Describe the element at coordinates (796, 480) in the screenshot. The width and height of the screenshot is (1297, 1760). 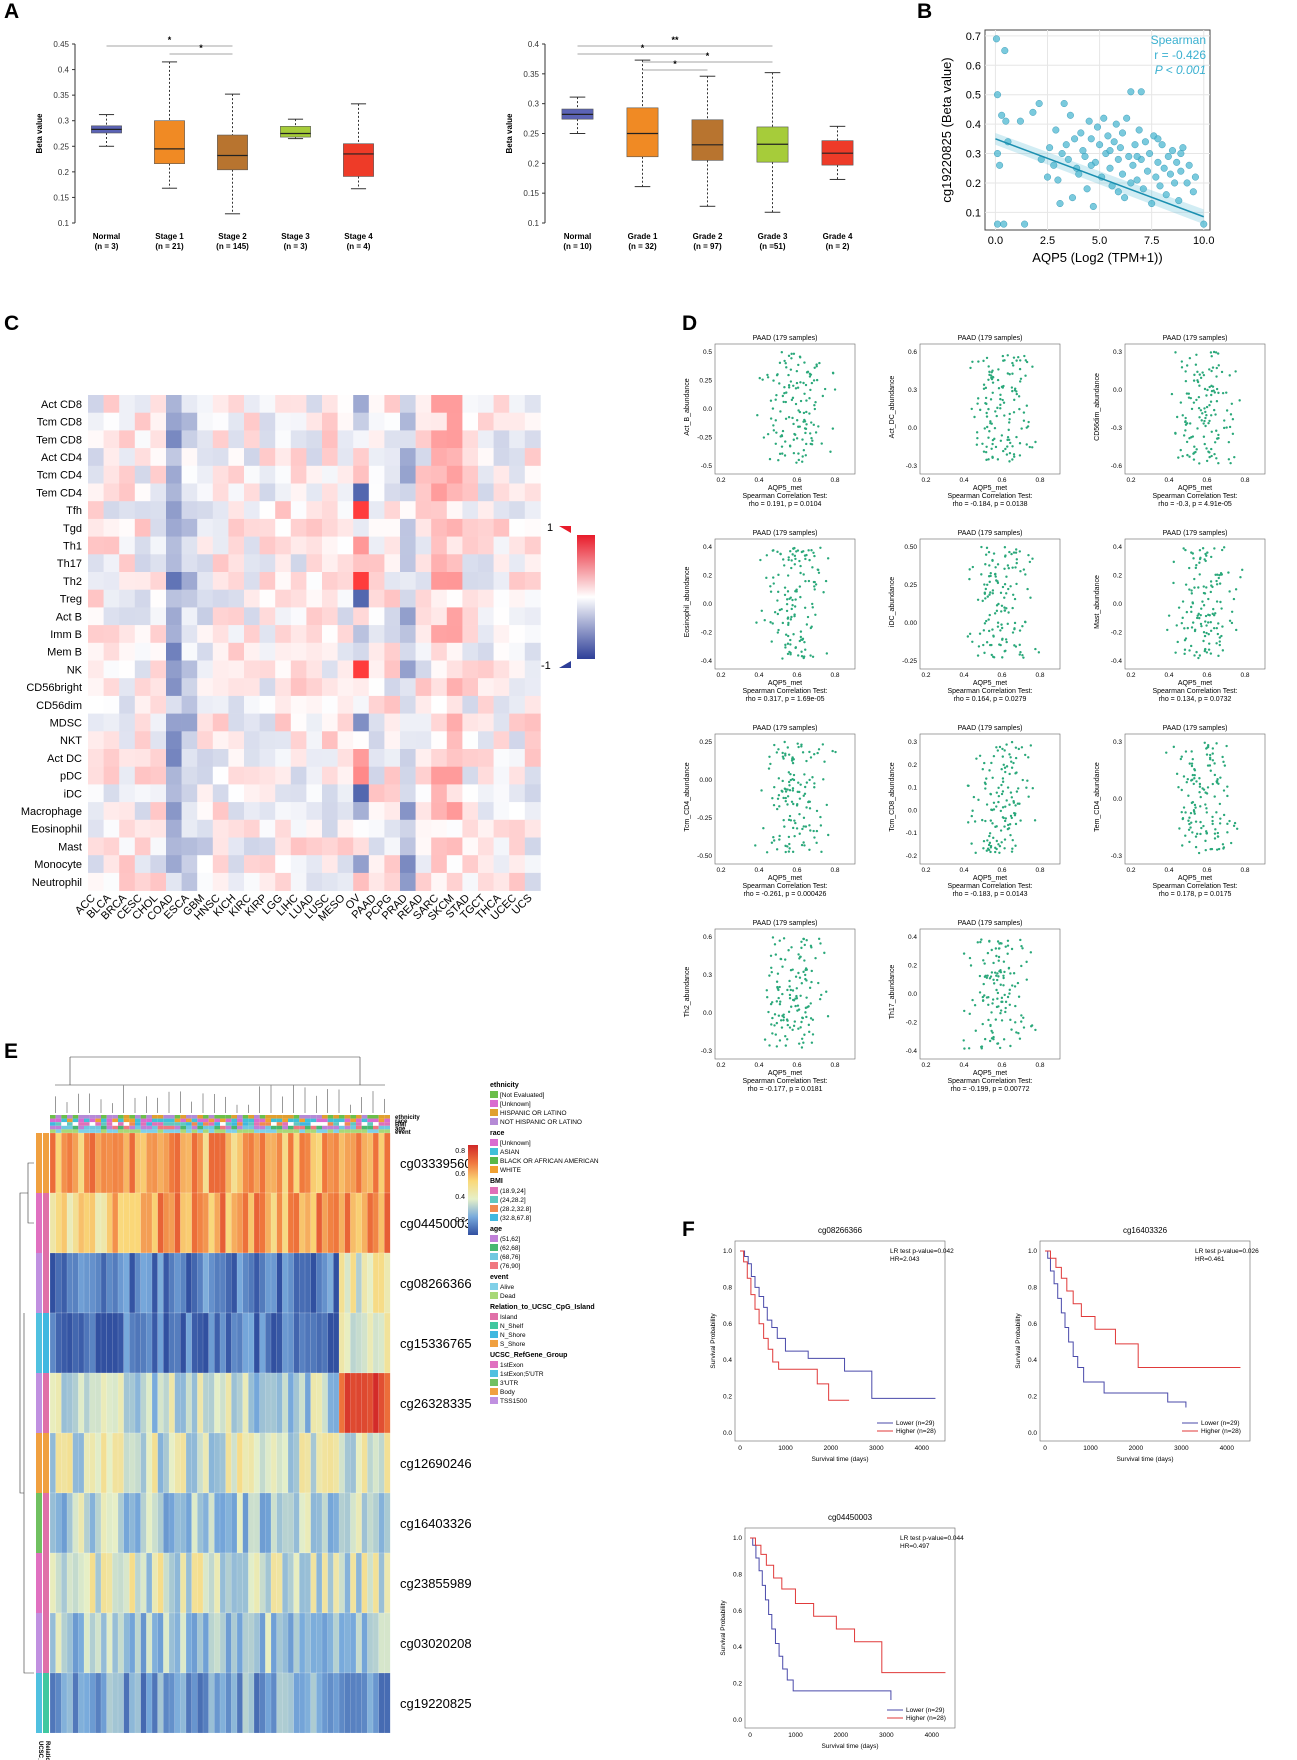
I see `x-tick-label: 0.6` at that location.